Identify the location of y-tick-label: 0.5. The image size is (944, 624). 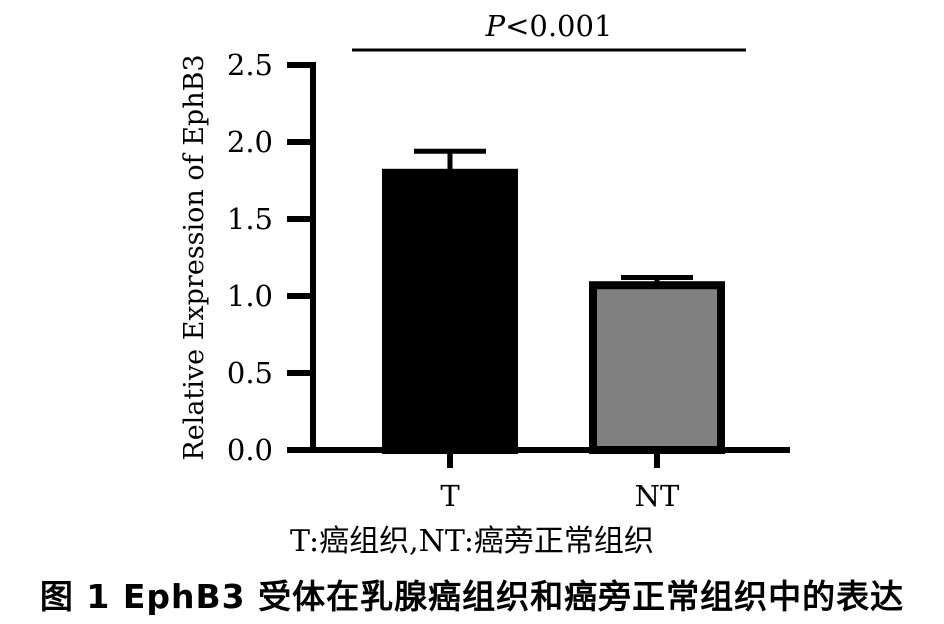
(250, 373).